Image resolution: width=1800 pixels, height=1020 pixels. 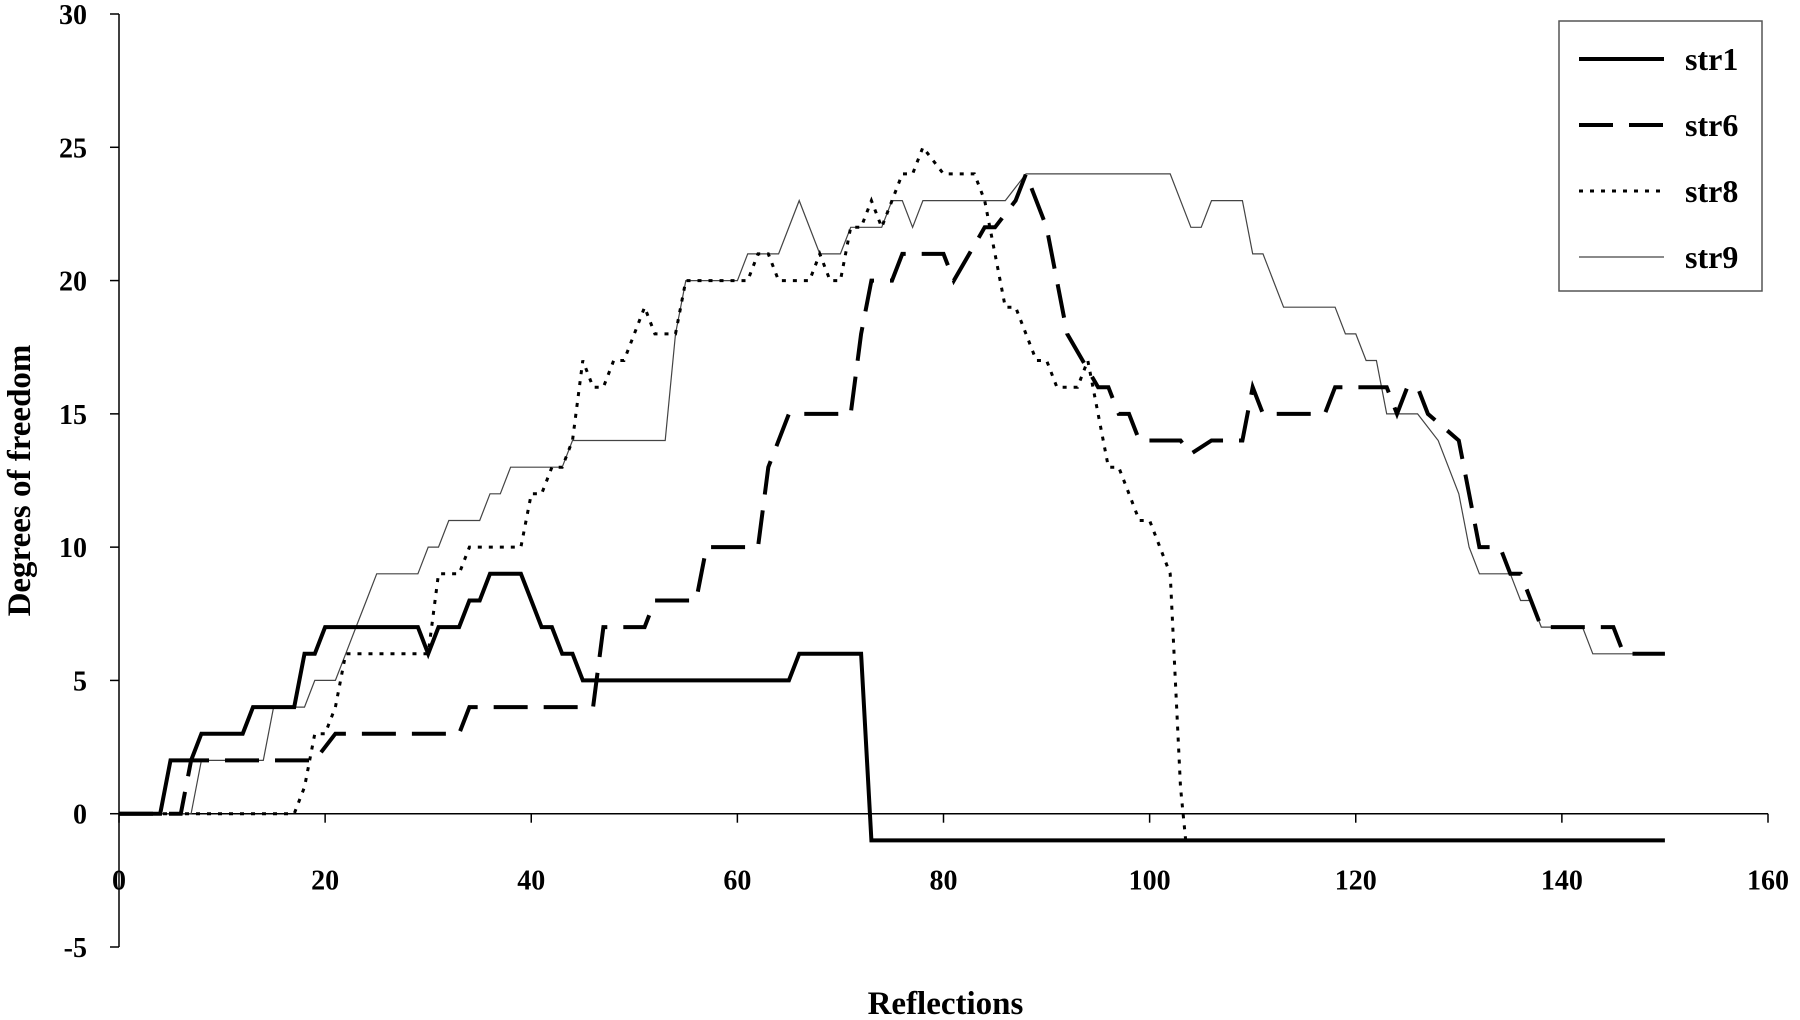 I want to click on legend-label-str9: str9, so click(x=1711, y=257).